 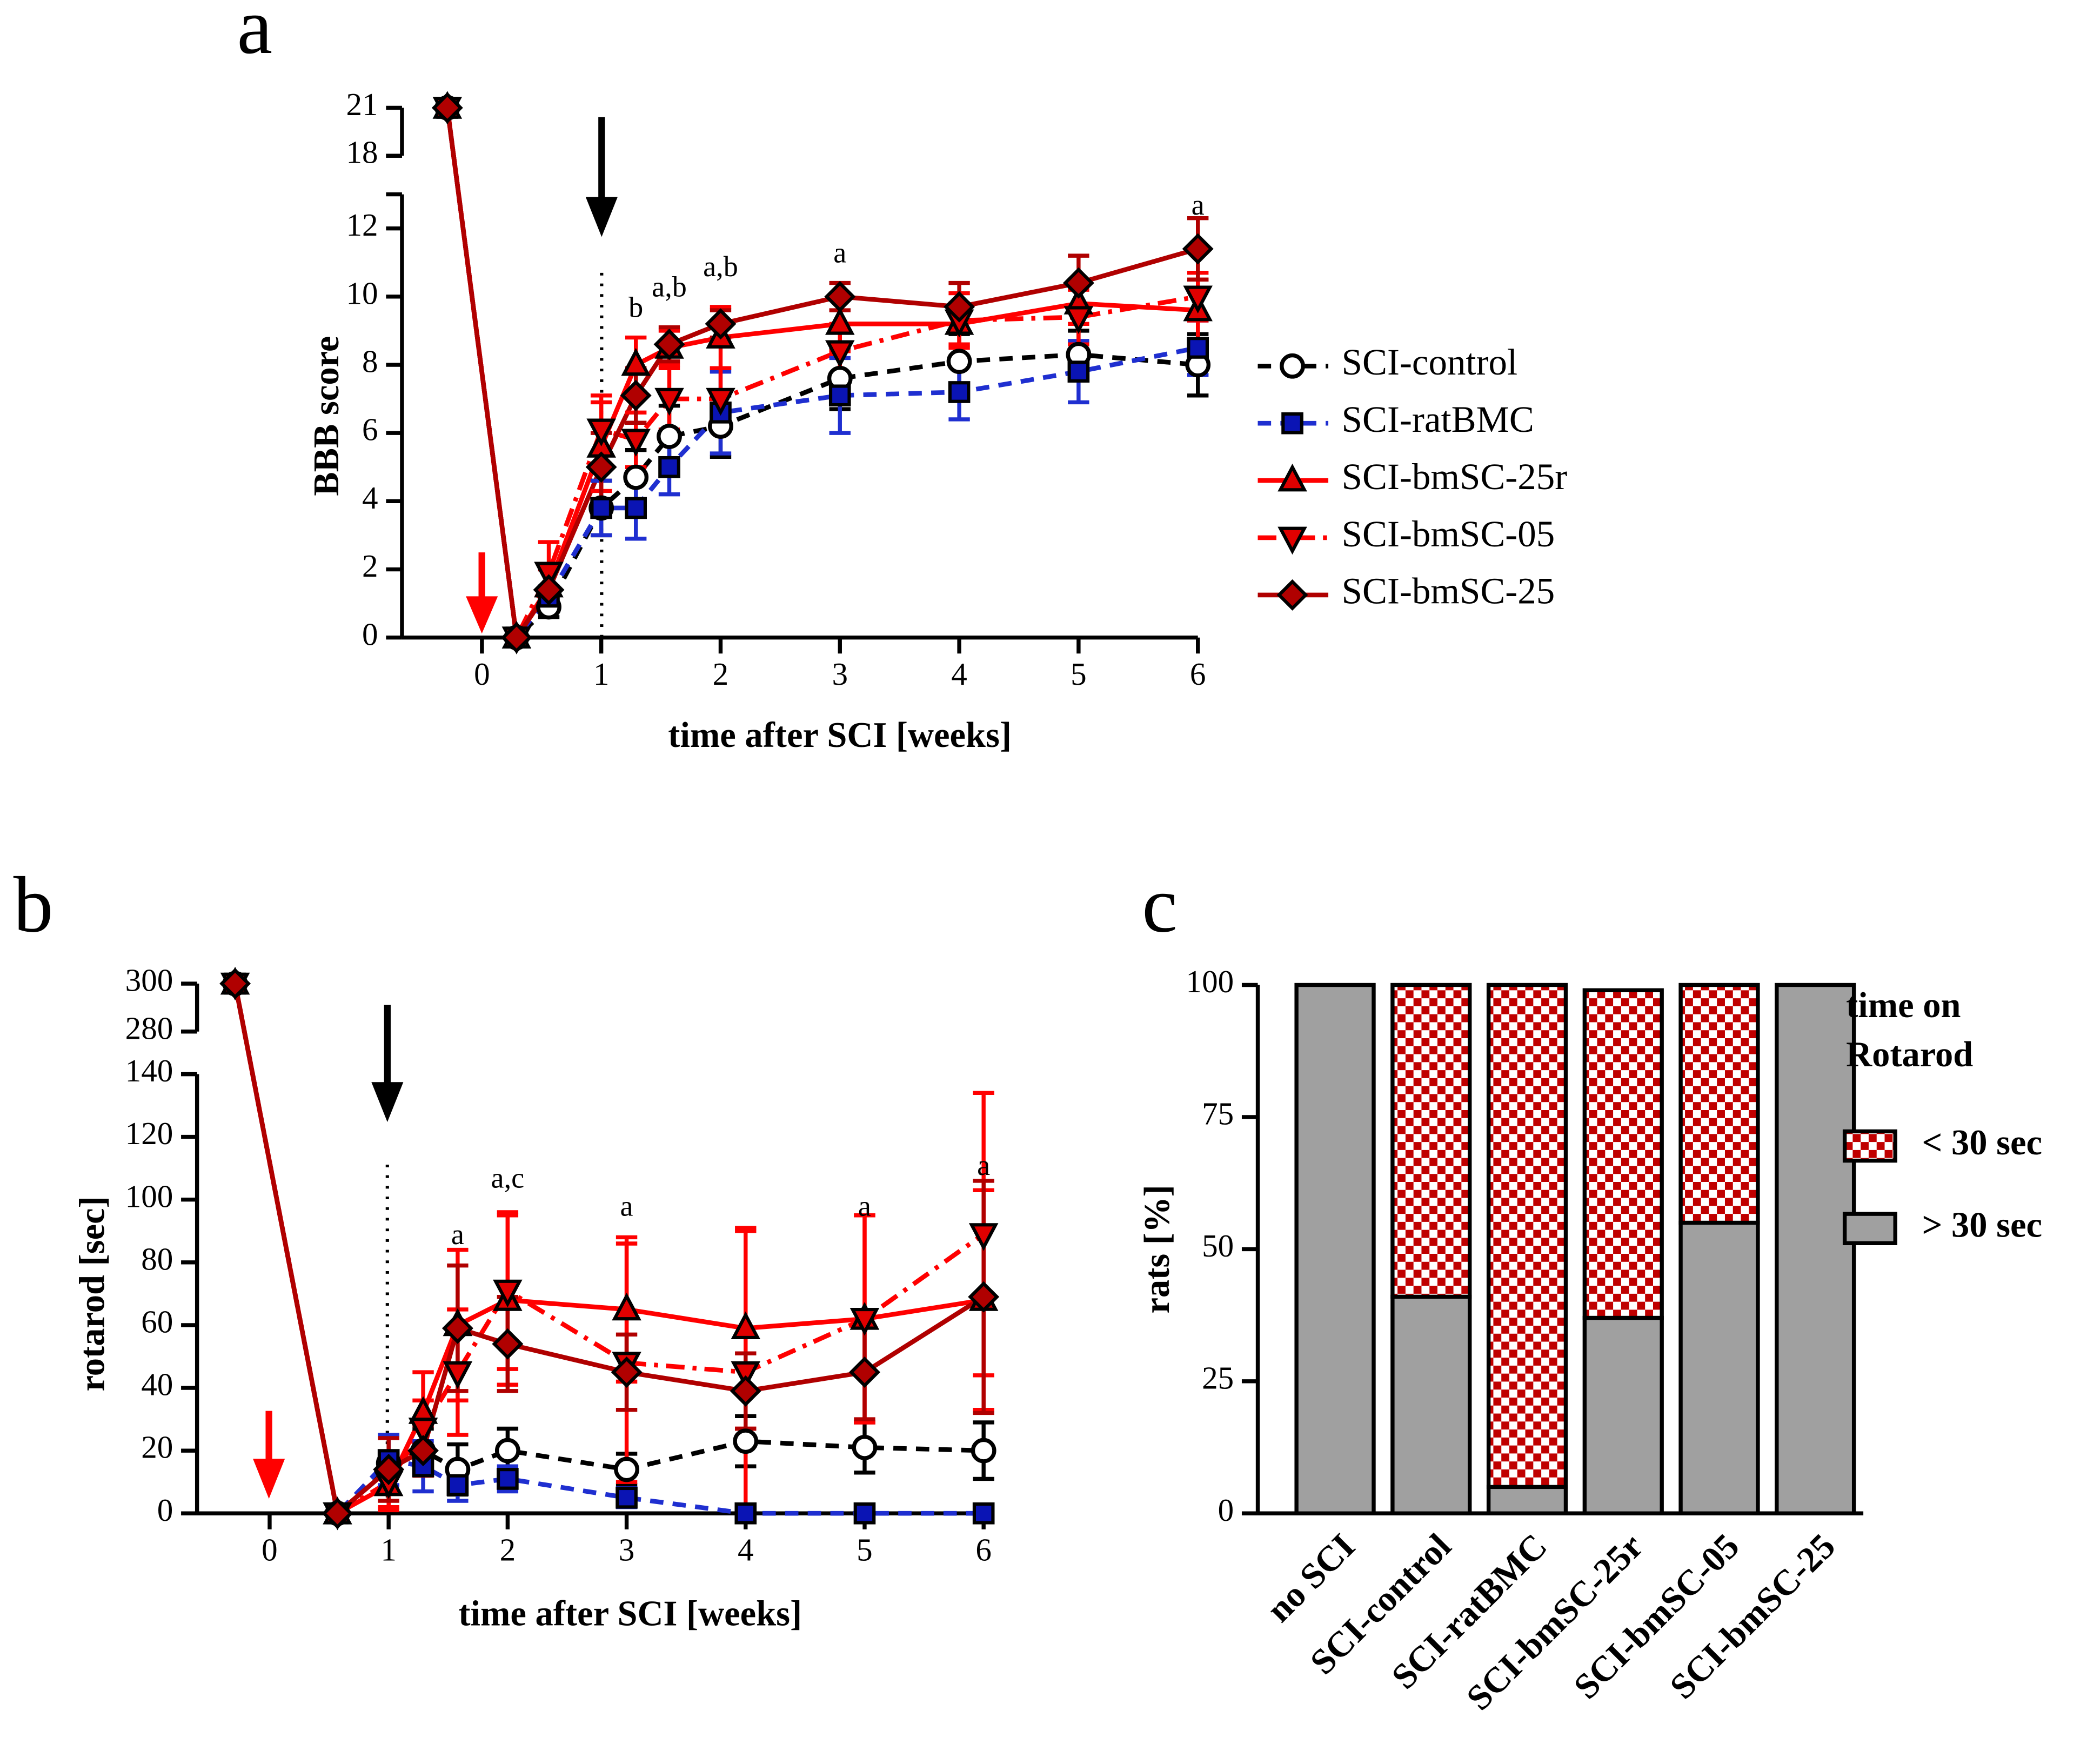 What do you see at coordinates (327, 416) in the screenshot?
I see `y-axis-label: BBB score` at bounding box center [327, 416].